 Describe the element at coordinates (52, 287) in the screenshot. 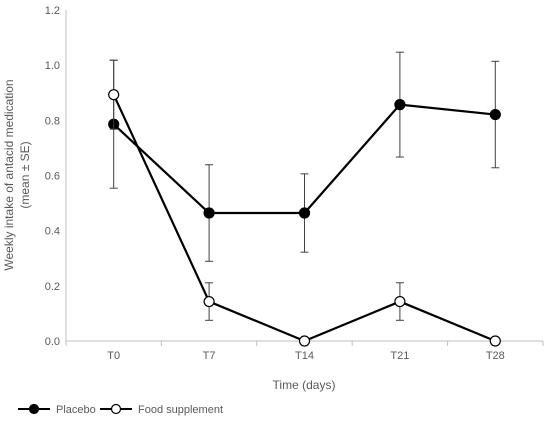

I see `y-tick-label: 0.2` at that location.